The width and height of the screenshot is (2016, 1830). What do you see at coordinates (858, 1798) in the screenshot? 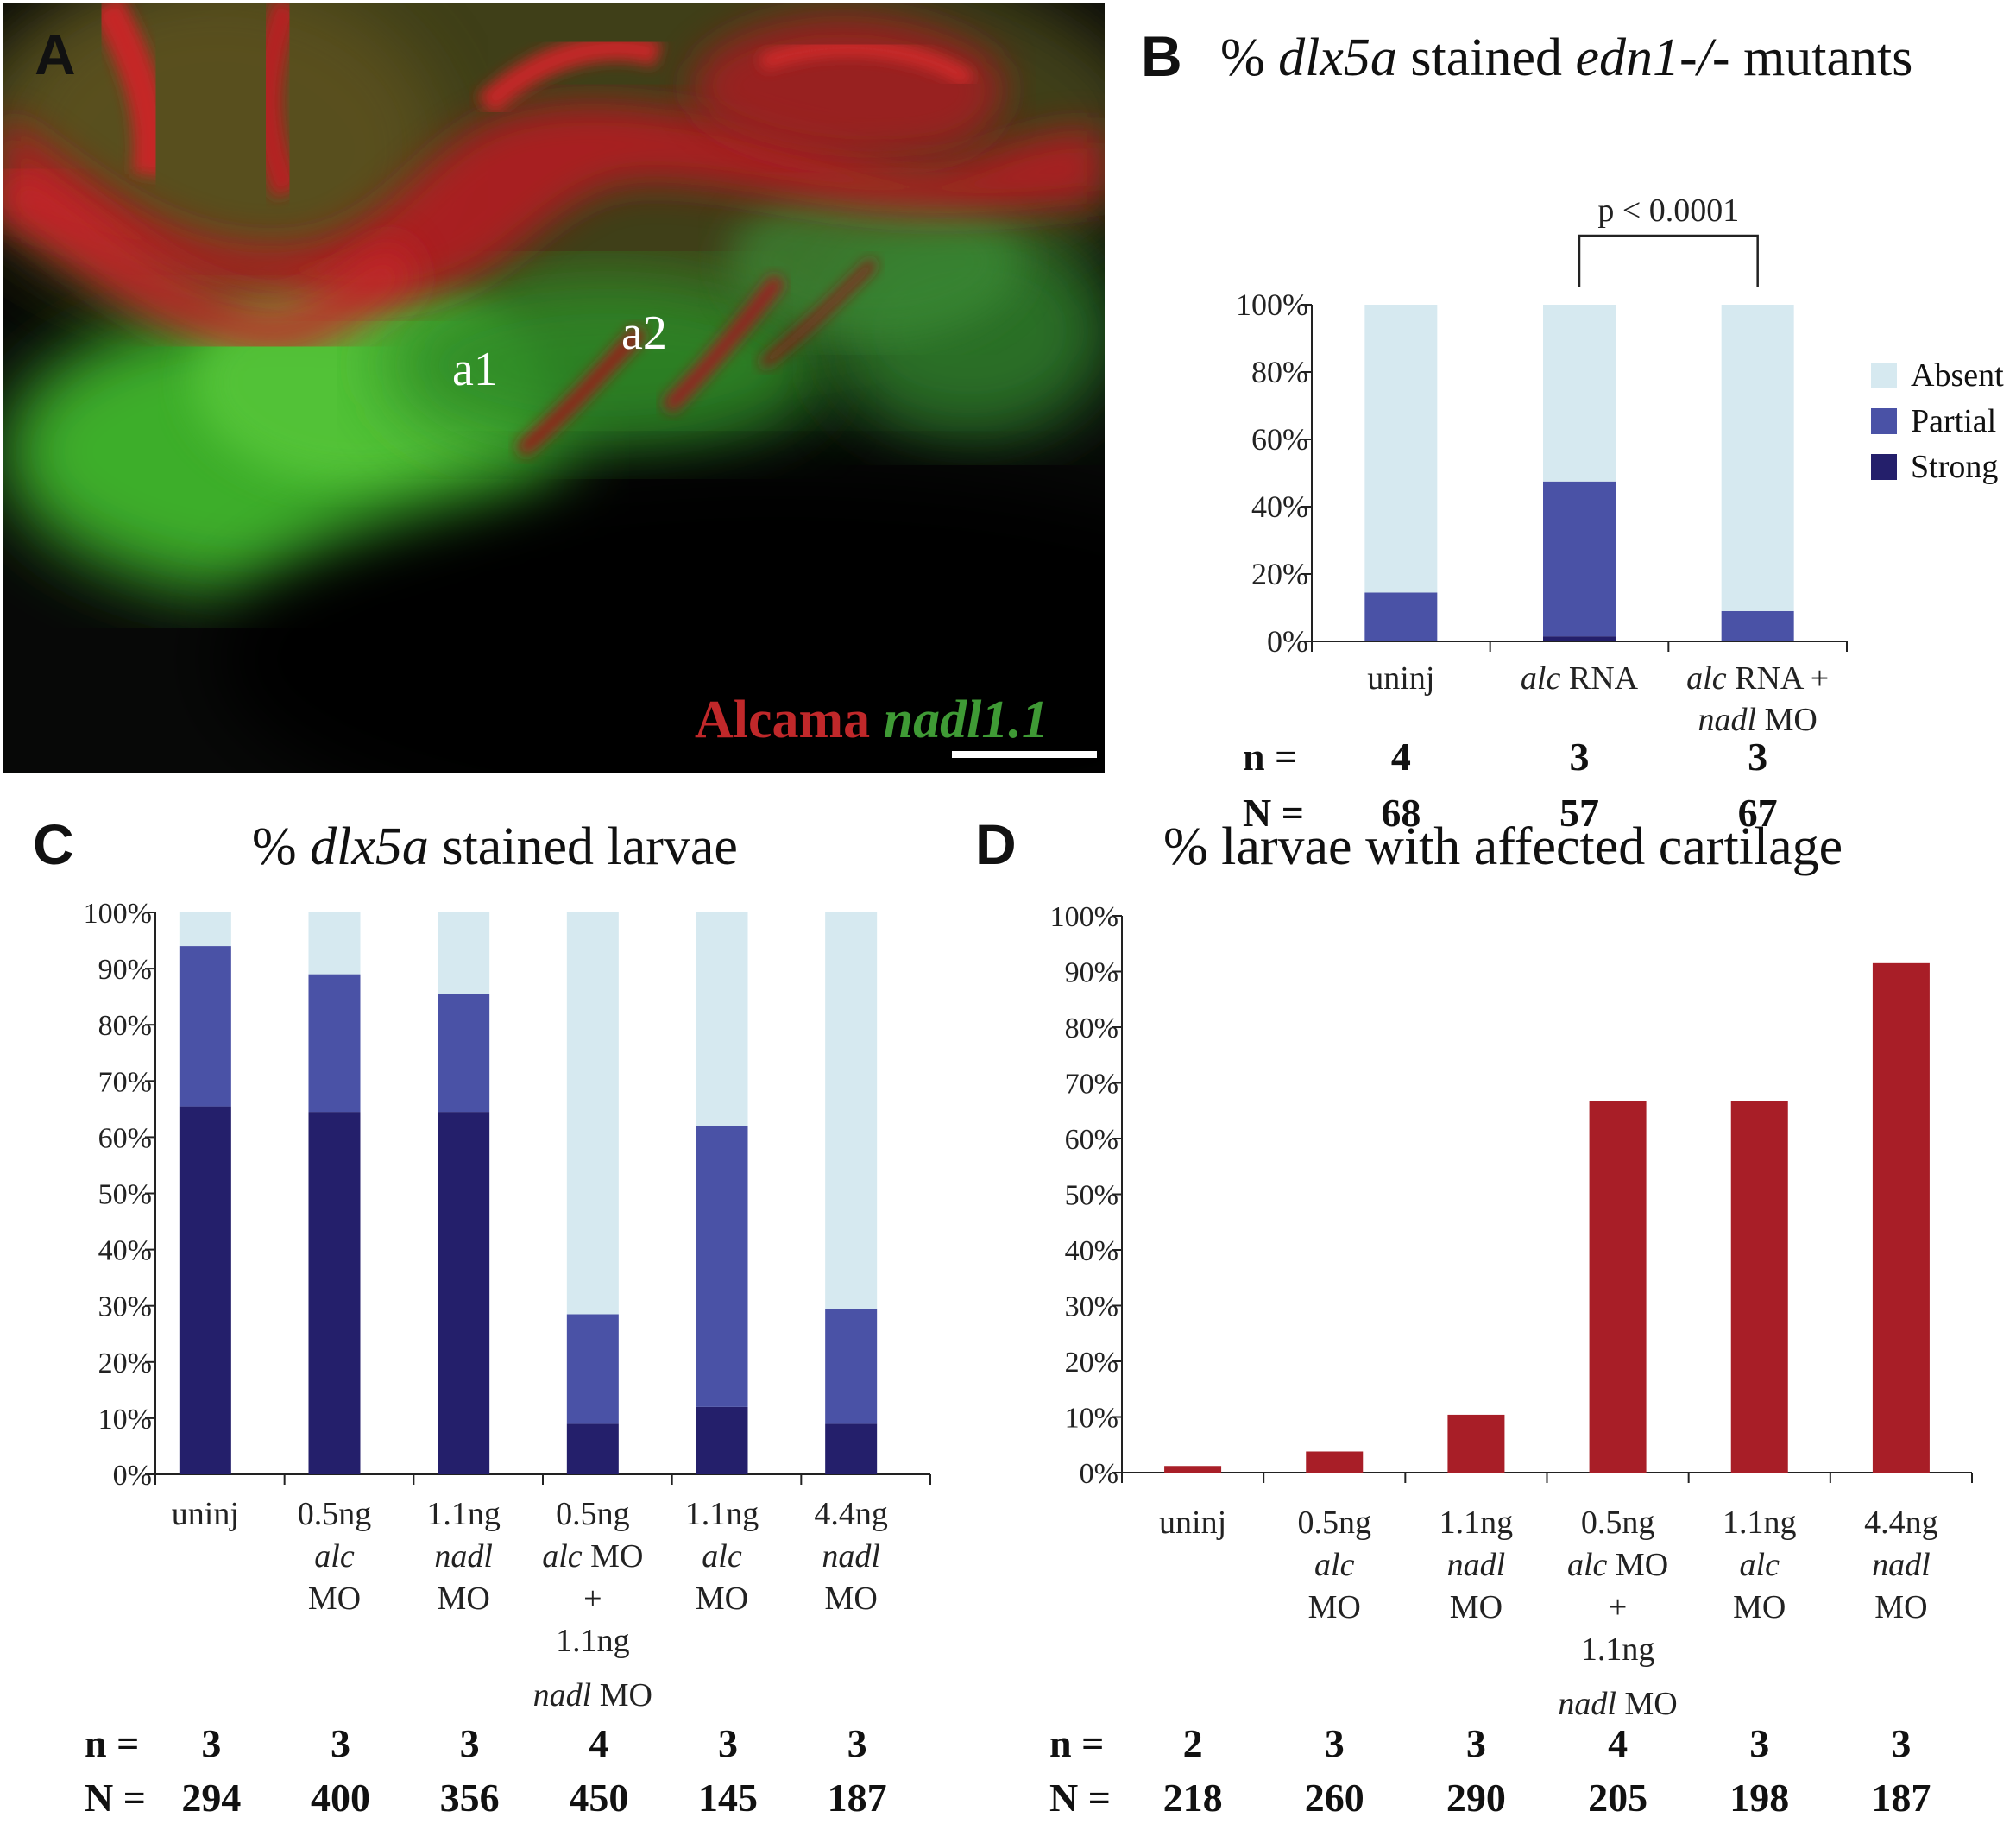
I see `N-value: 187` at bounding box center [858, 1798].